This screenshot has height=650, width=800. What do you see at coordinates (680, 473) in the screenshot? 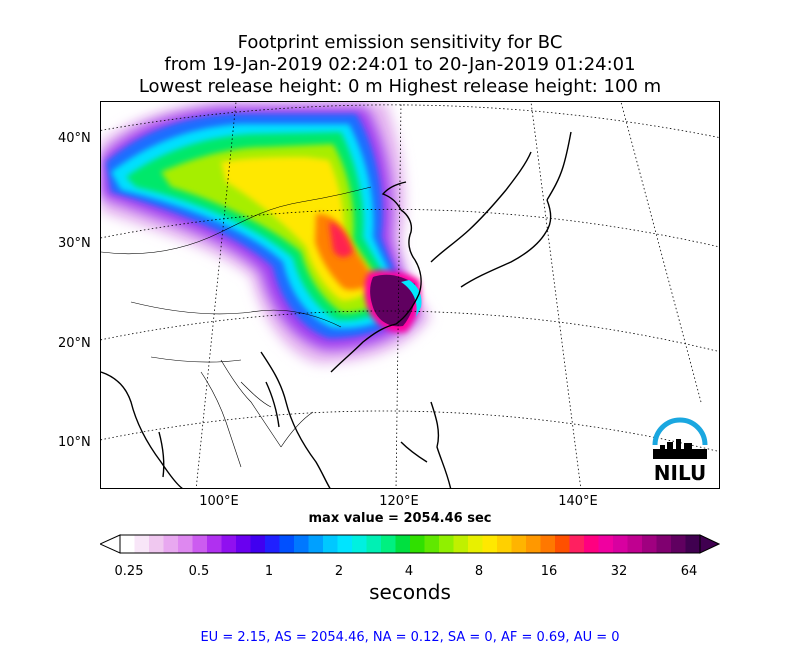
I see `nilu-logo-text: NILU` at bounding box center [680, 473].